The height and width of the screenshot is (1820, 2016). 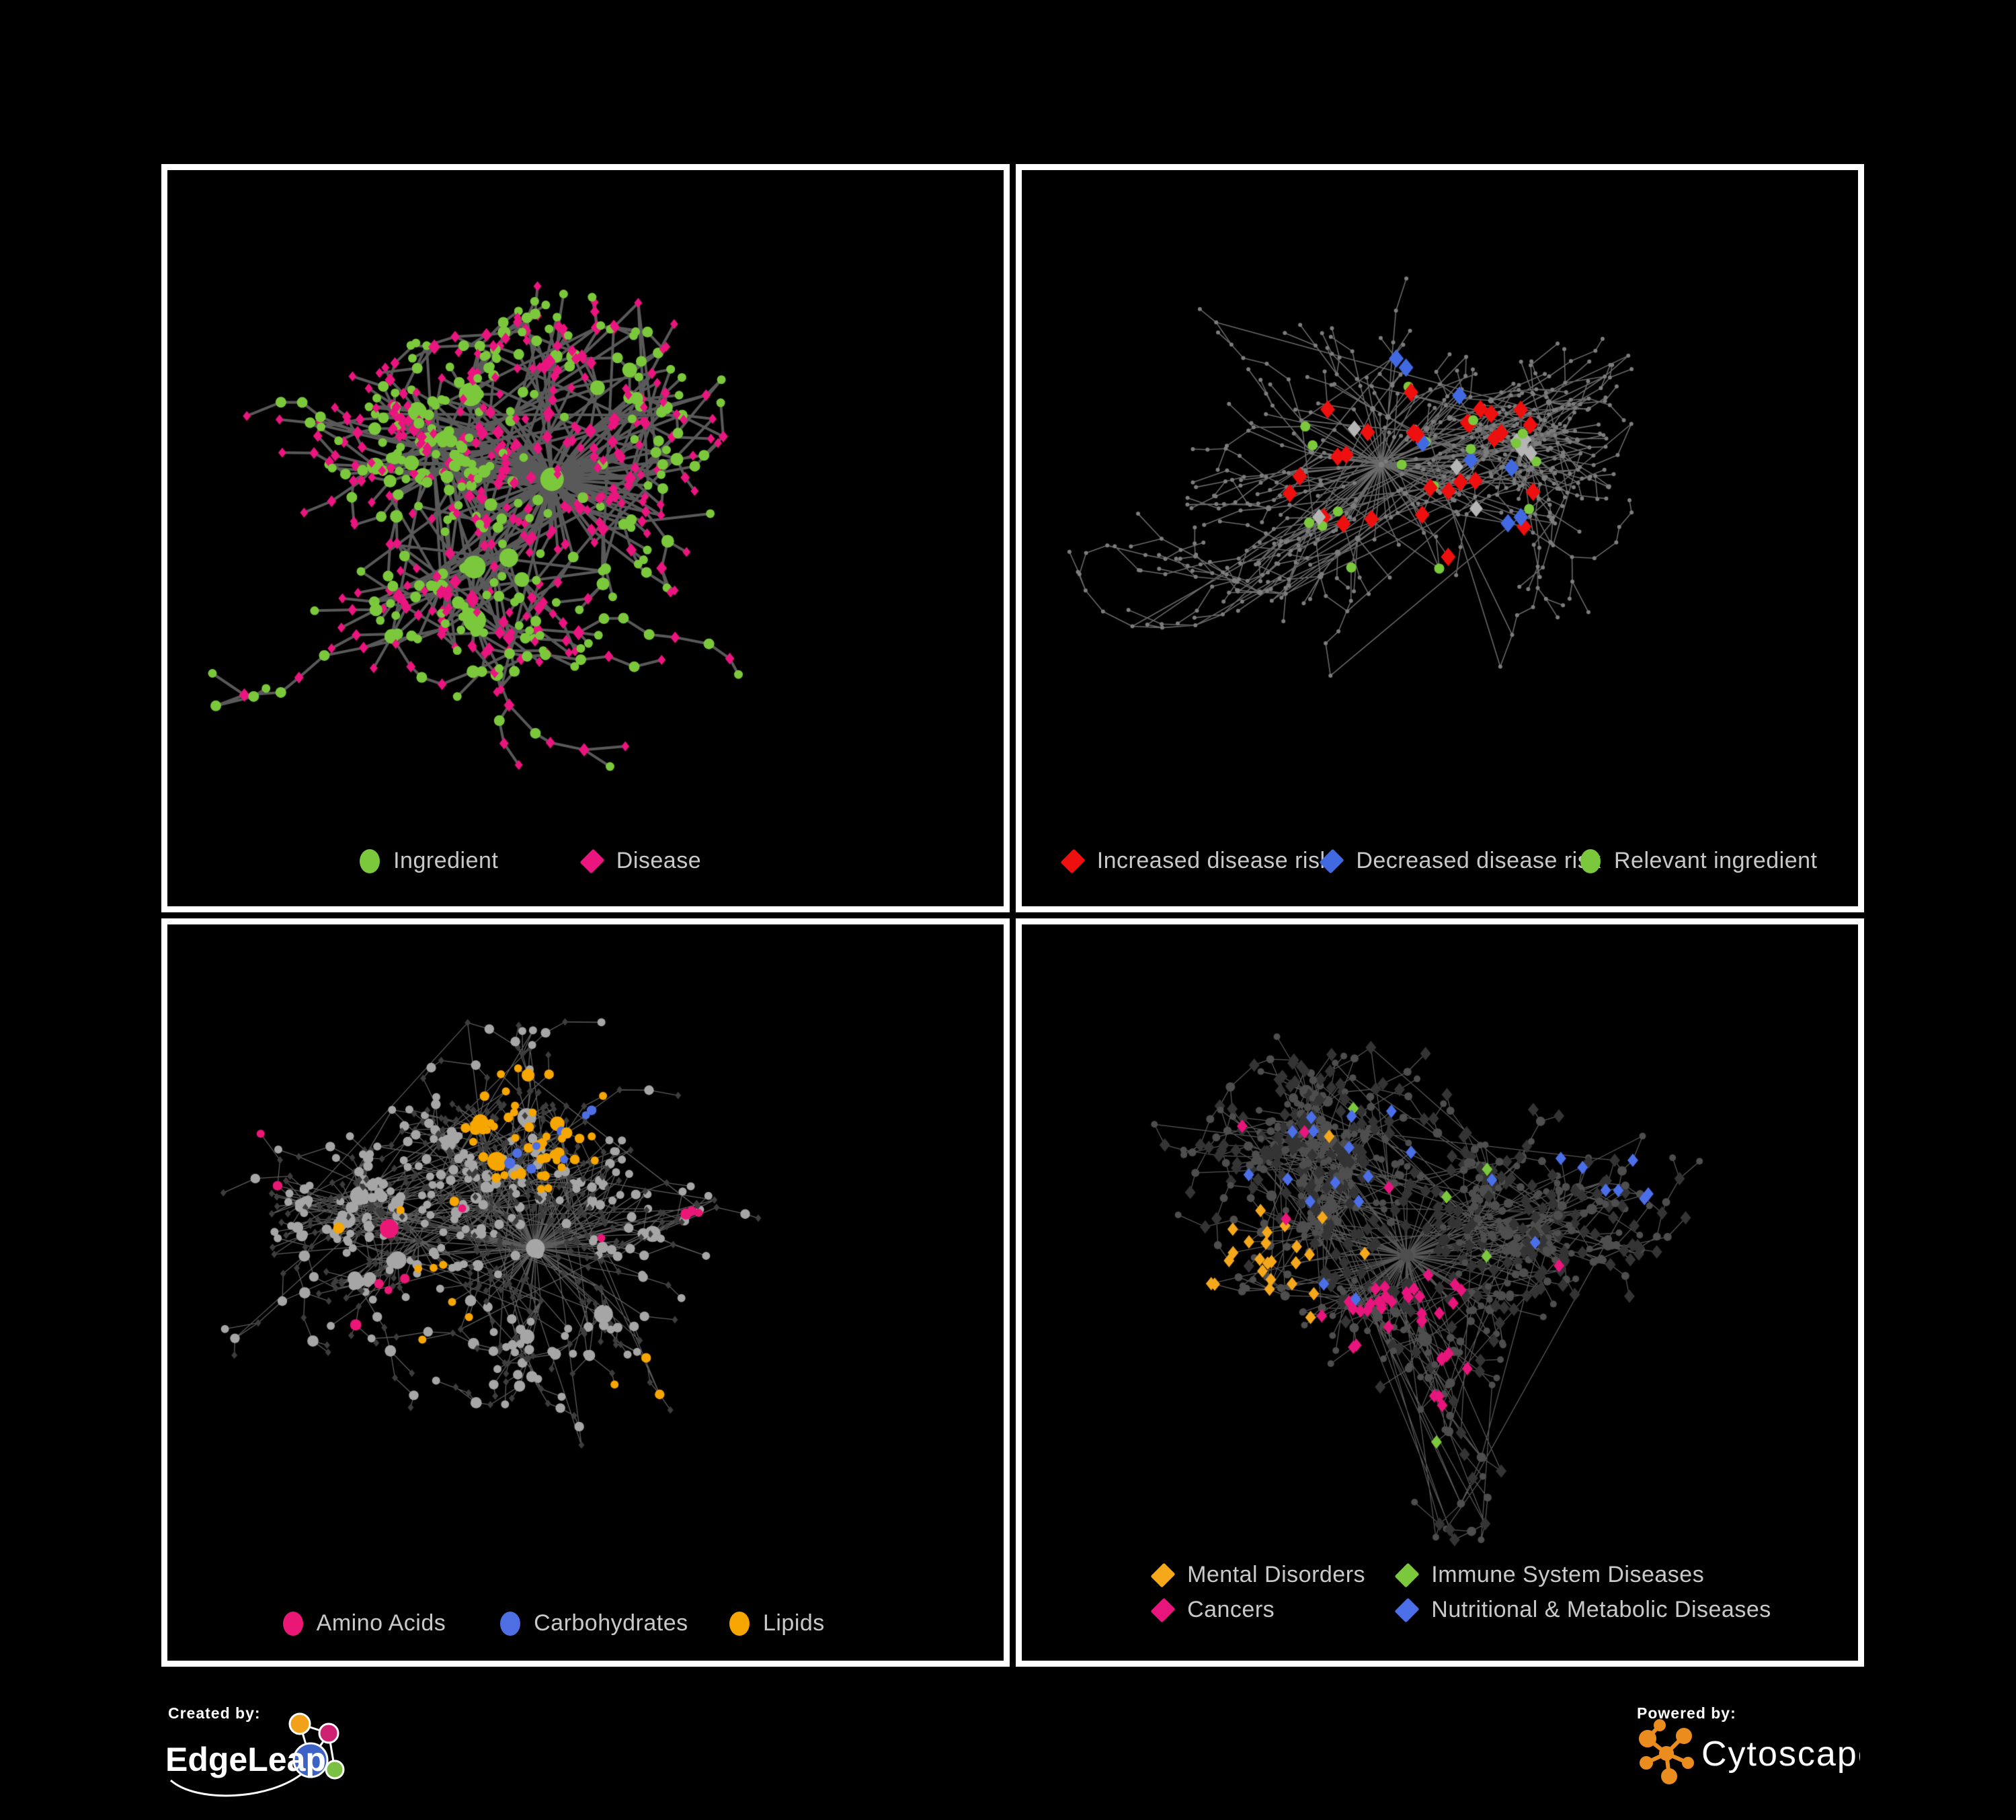 I want to click on nutrient-classes-legend: Amino Acids Carbohydrates Lipids, so click(x=585, y=1622).